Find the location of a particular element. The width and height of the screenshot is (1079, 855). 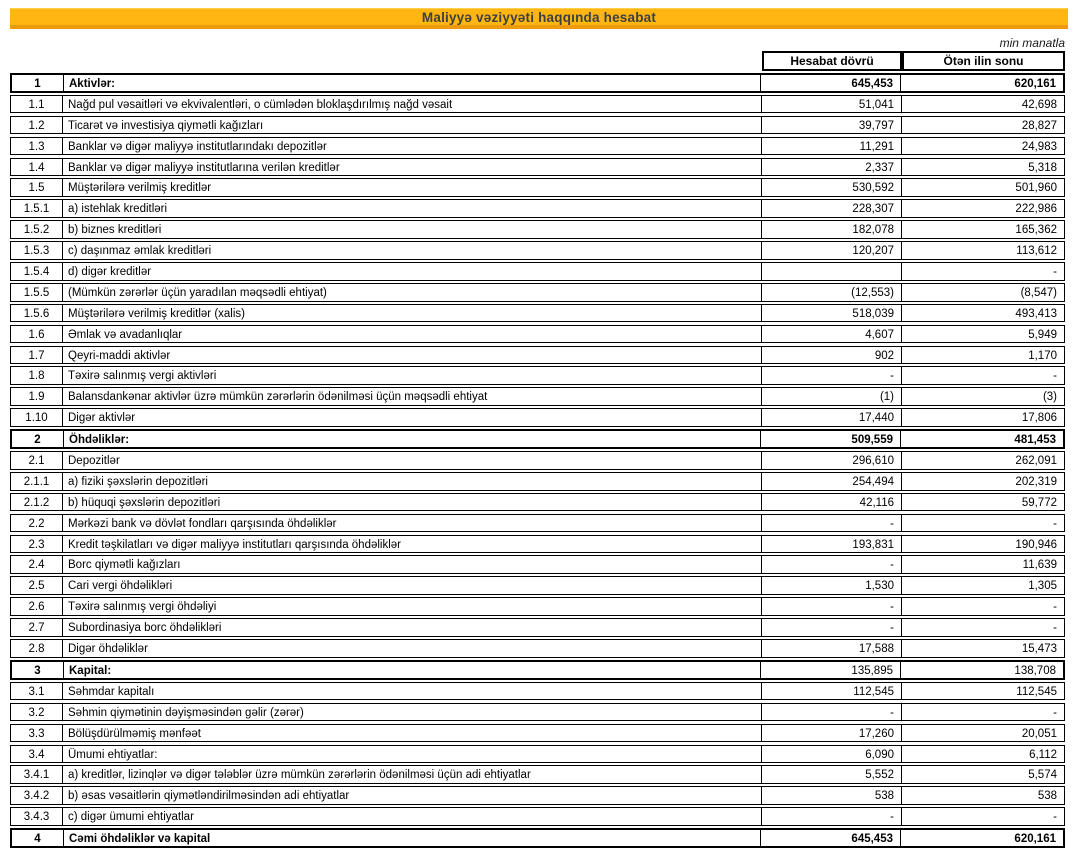

table-row: 2 Öhdəliklər: 509,559 481,453 is located at coordinates (537, 439).